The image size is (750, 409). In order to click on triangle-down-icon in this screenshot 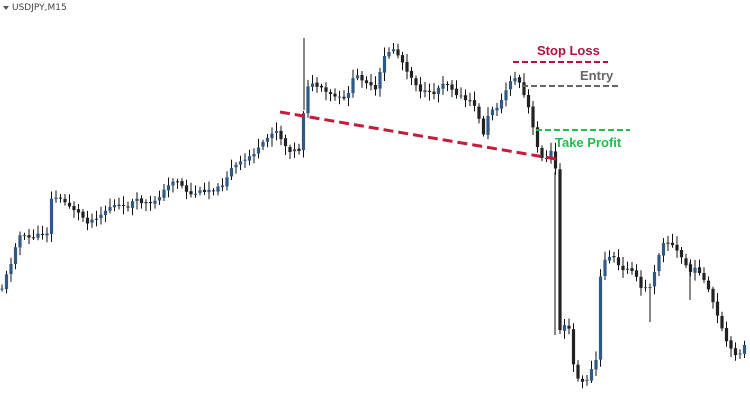, I will do `click(6, 8)`.